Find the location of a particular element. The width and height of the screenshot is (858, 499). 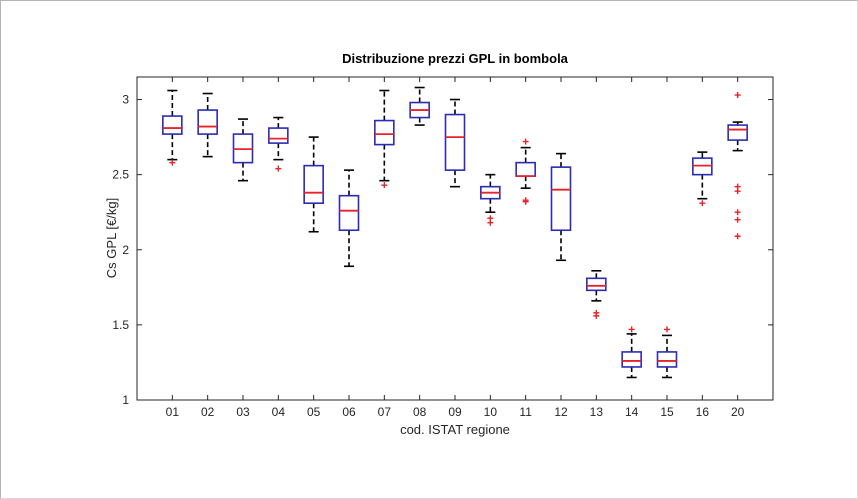

x-tick-label: 07 is located at coordinates (385, 412).